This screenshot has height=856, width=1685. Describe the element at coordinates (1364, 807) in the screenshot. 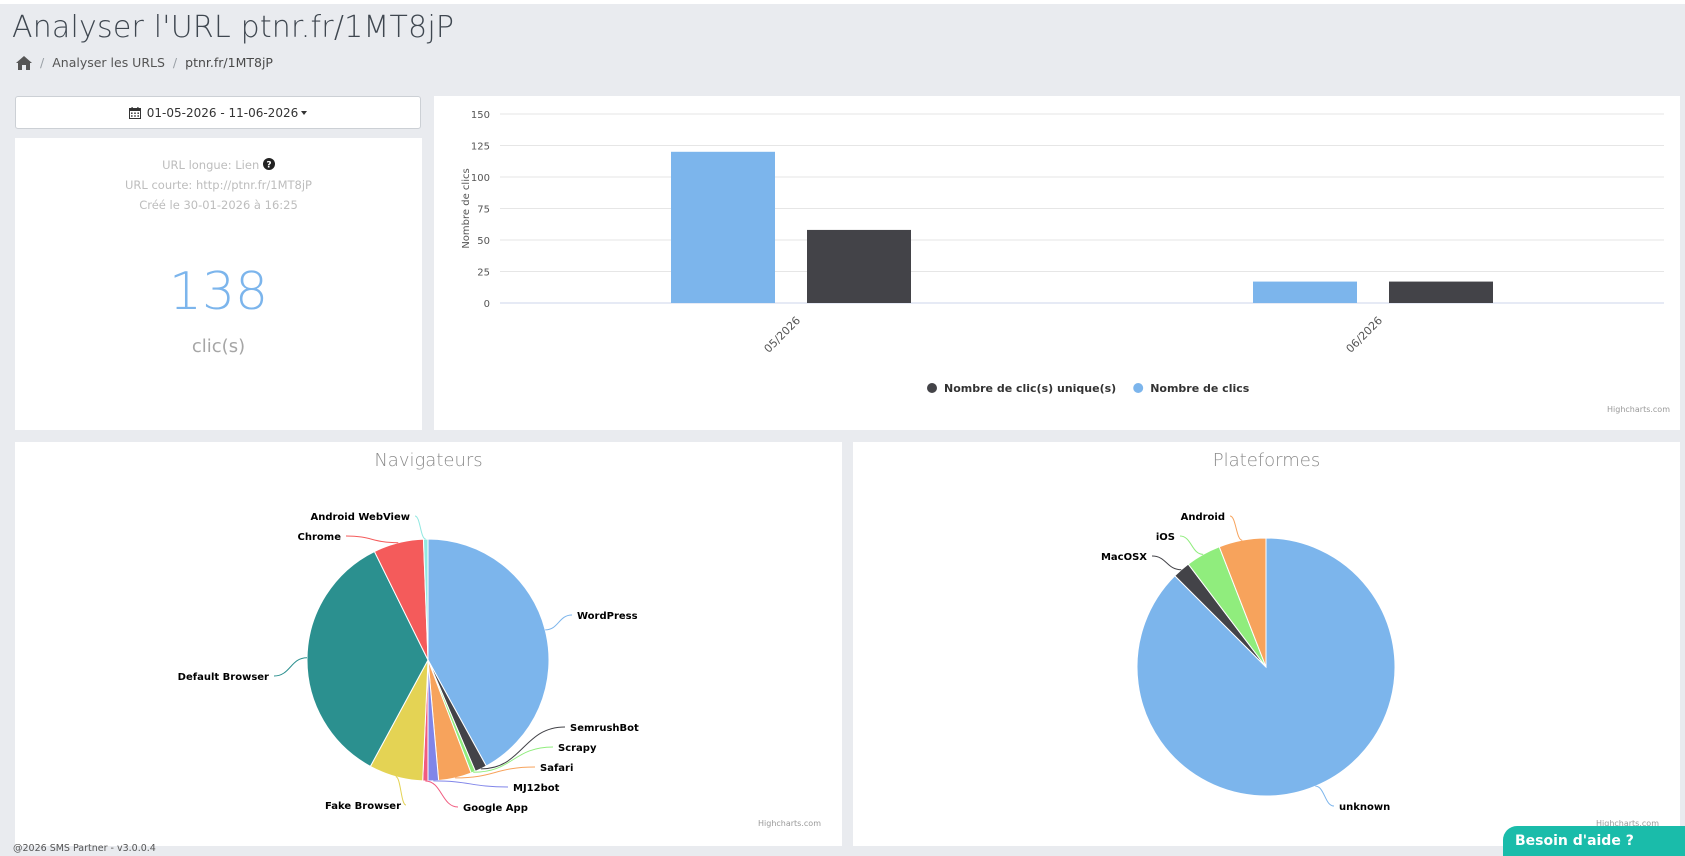

I see `pie-label-unknown: unknown` at that location.